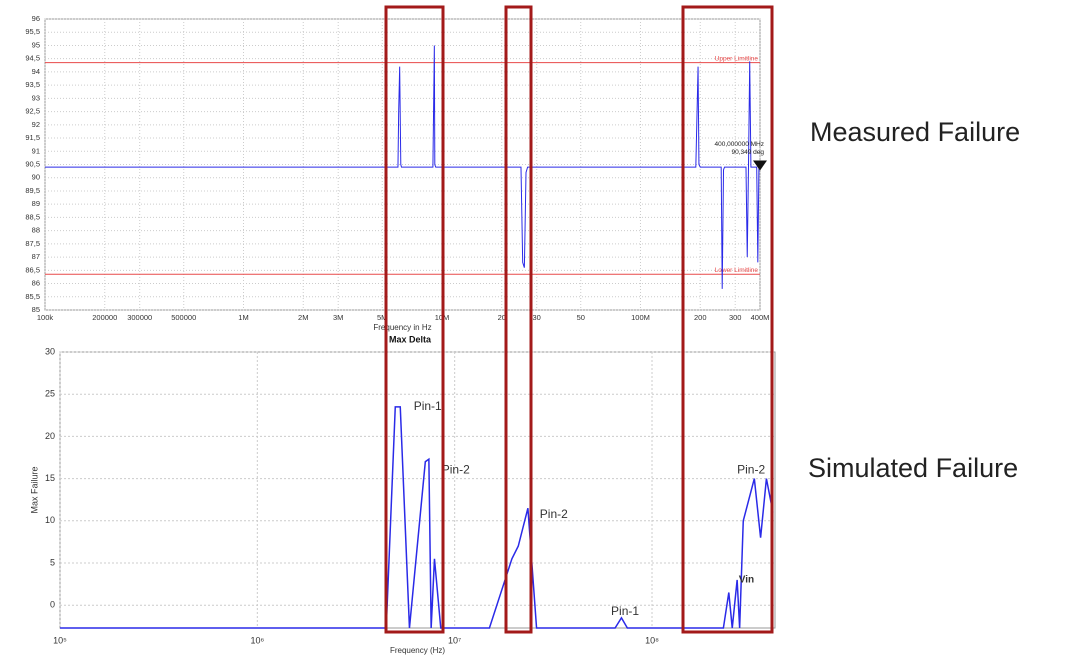 This screenshot has height=658, width=1074. Describe the element at coordinates (913, 468) in the screenshot. I see `side-label: Simulated Failure` at that location.